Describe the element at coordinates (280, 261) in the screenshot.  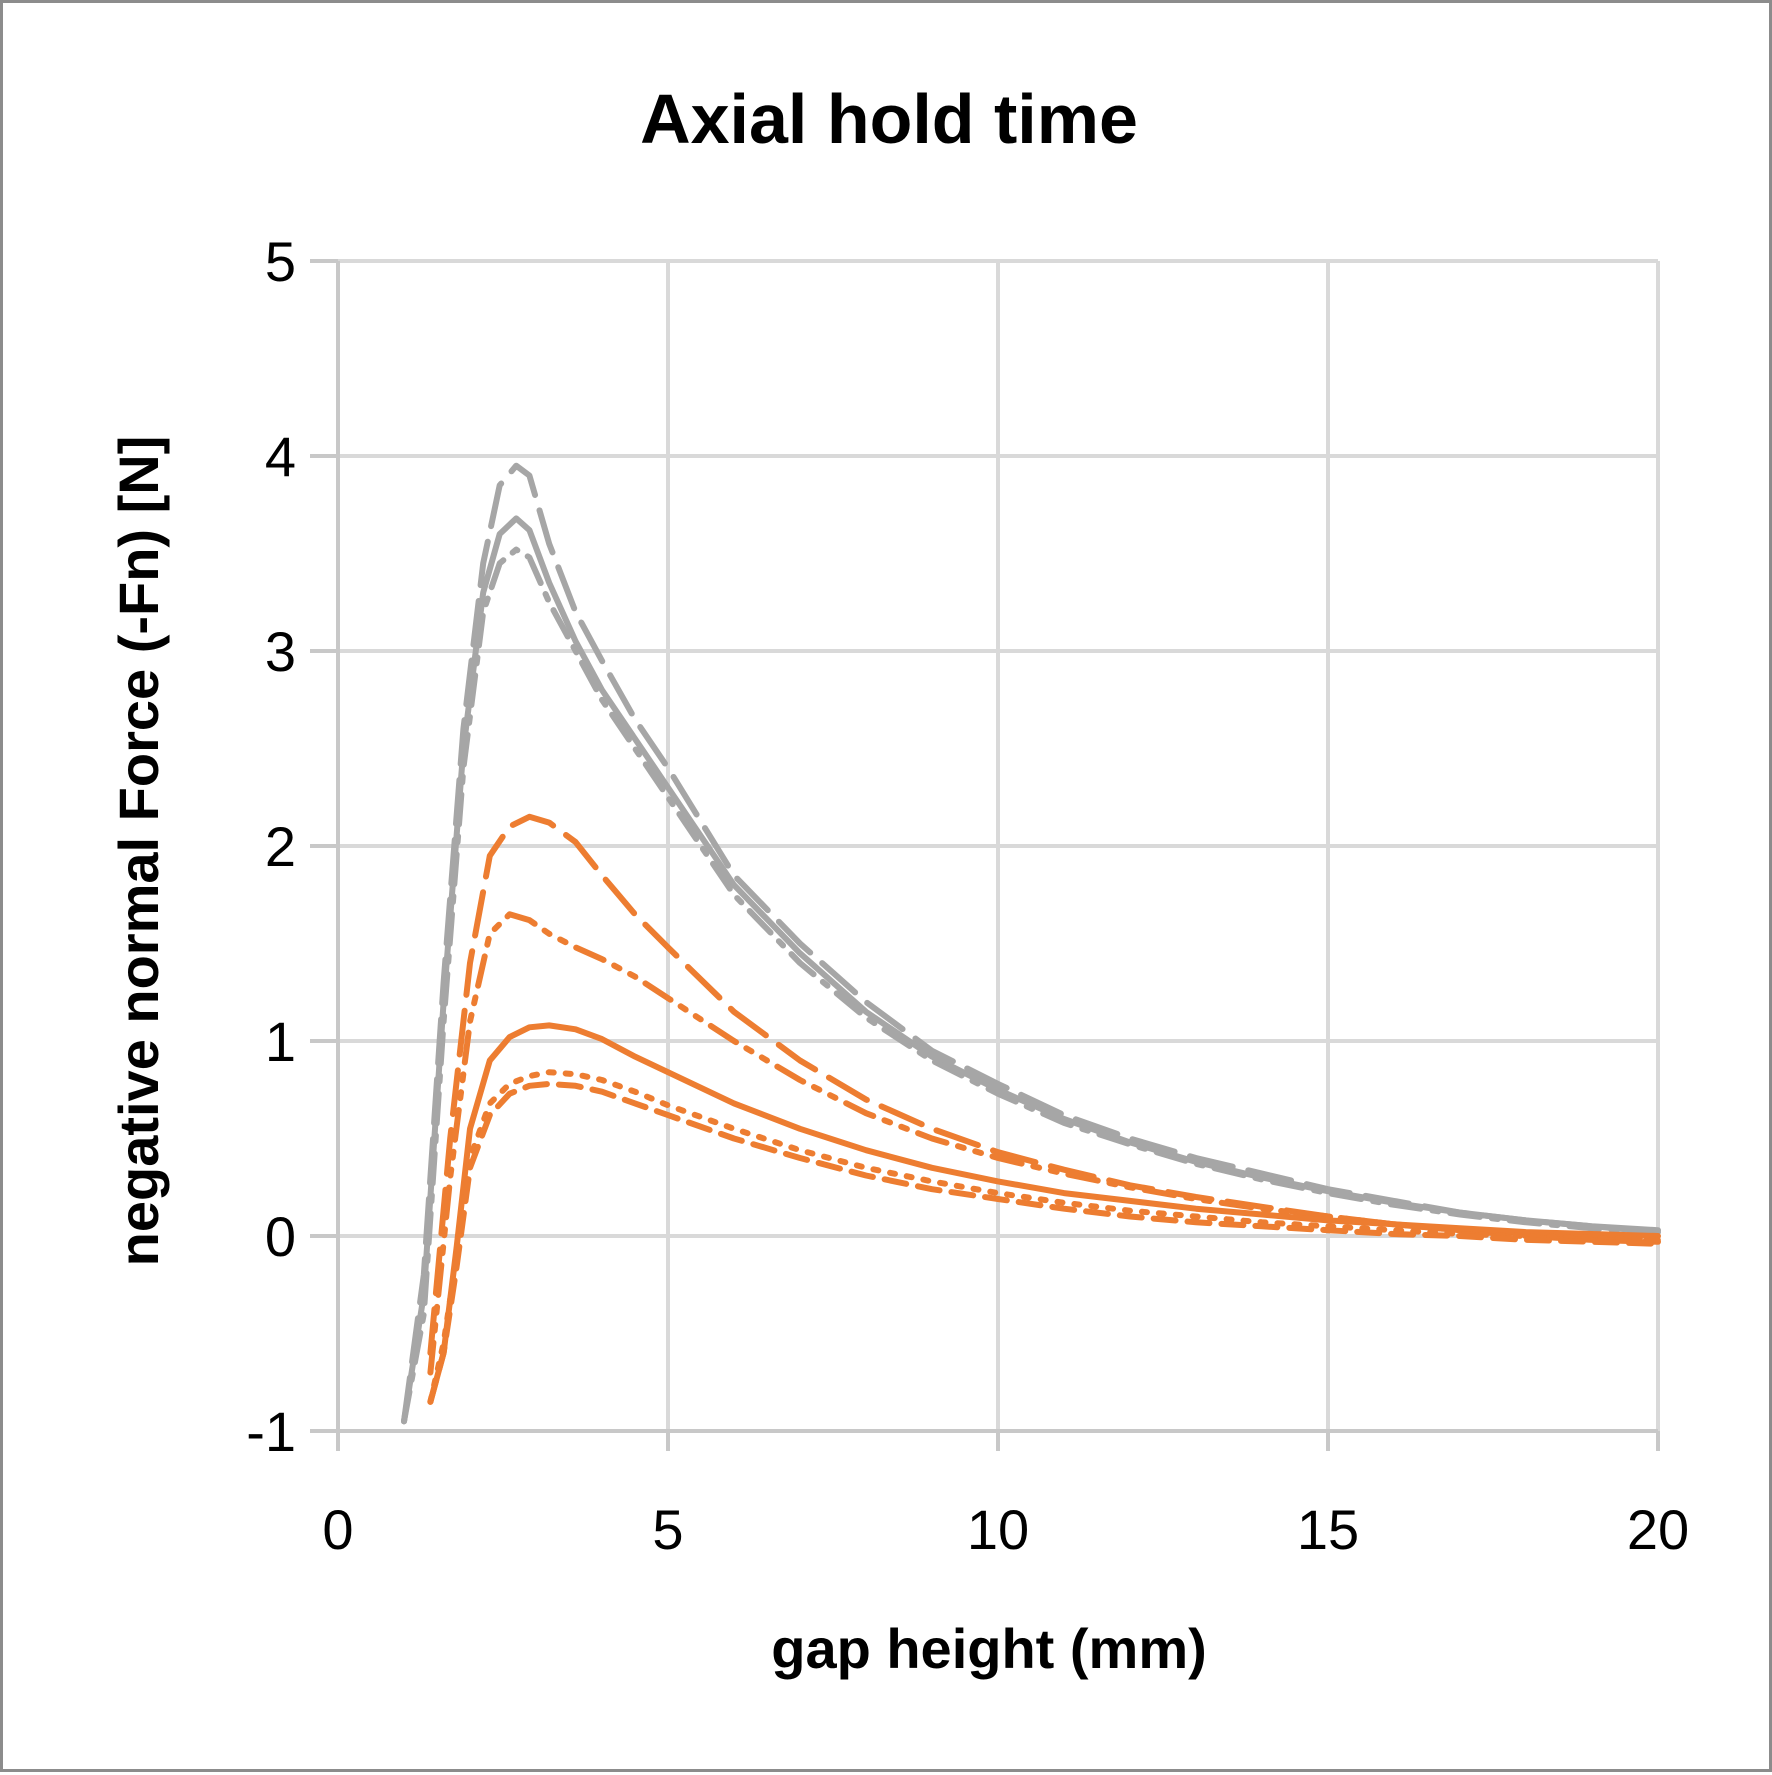
I see `y-tick-label: 5` at that location.